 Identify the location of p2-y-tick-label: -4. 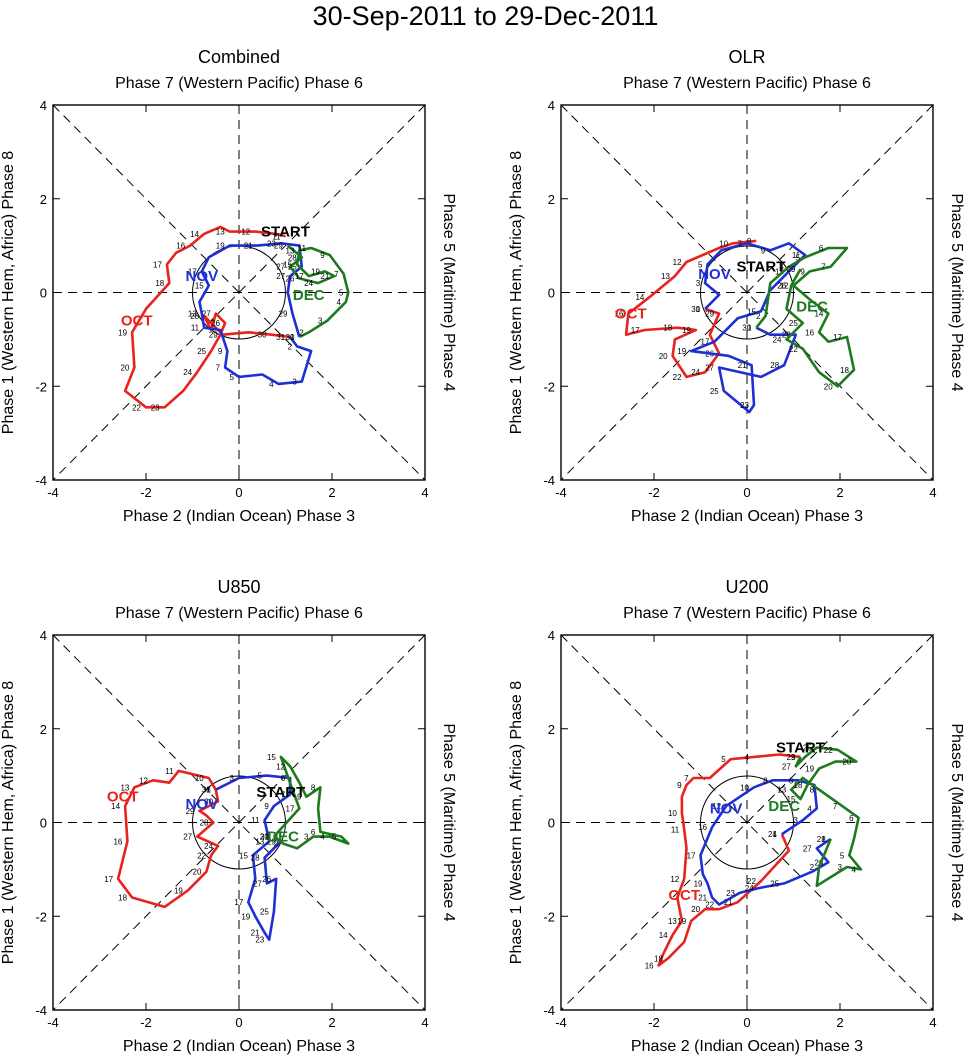
(549, 480).